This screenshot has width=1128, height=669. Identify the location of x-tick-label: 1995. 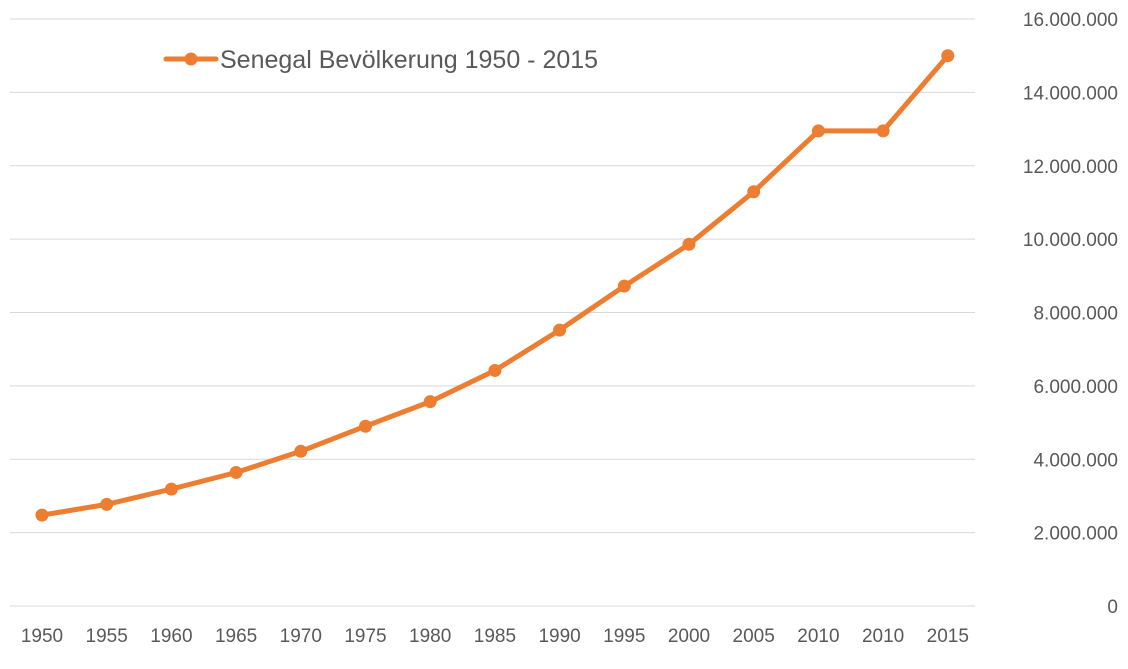
(624, 636).